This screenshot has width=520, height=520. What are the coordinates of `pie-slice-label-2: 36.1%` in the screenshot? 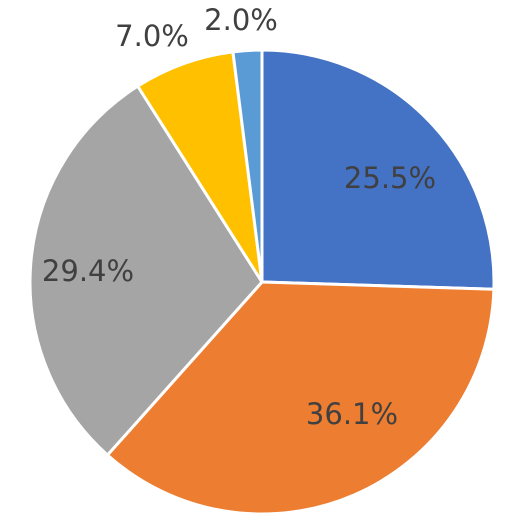 It's located at (352, 414).